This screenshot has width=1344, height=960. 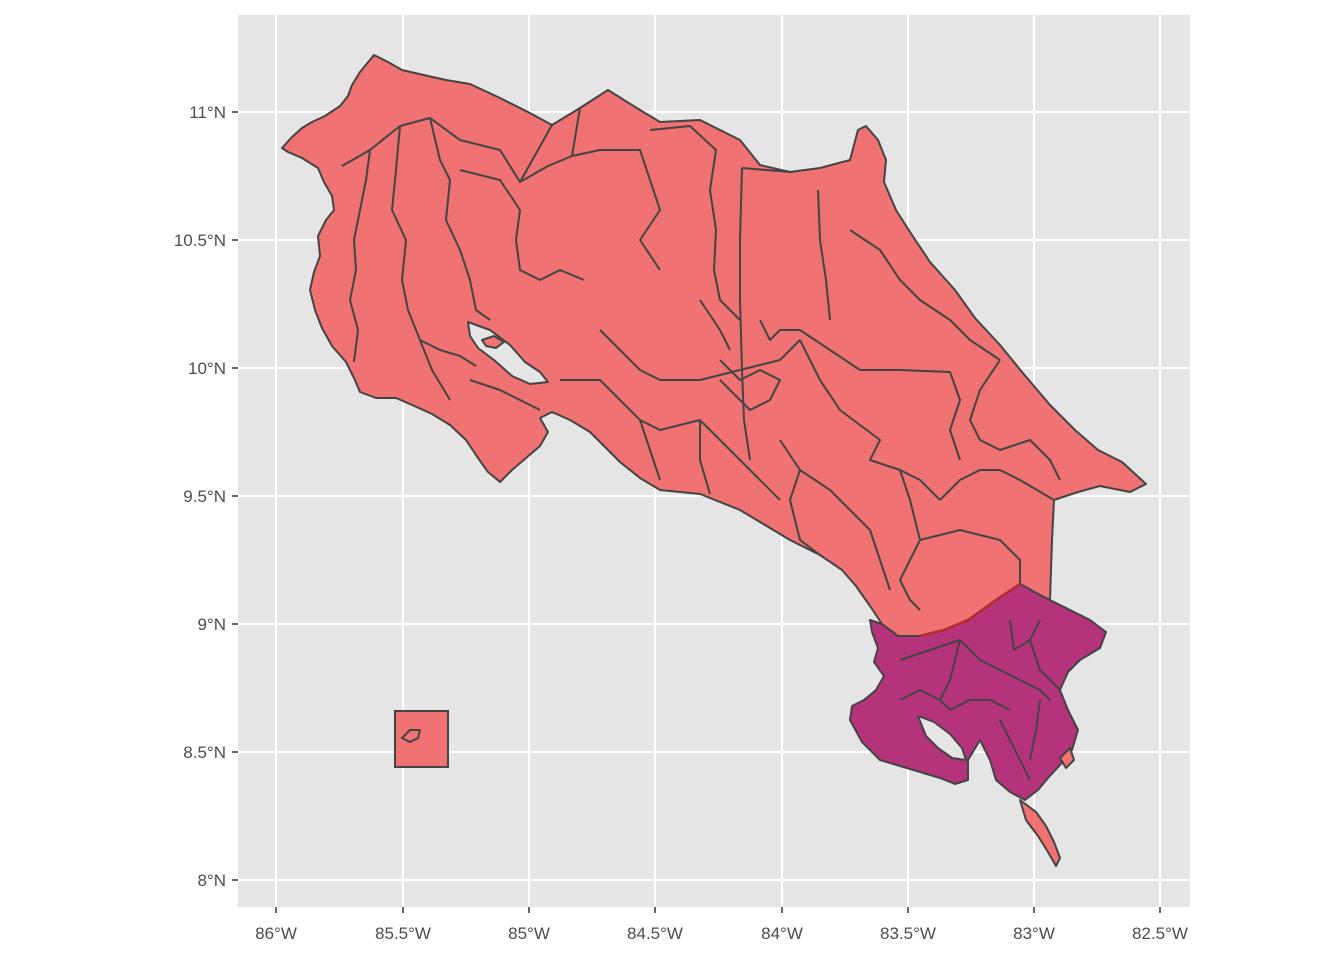 What do you see at coordinates (655, 933) in the screenshot?
I see `x-tick-label: 84.5°W` at bounding box center [655, 933].